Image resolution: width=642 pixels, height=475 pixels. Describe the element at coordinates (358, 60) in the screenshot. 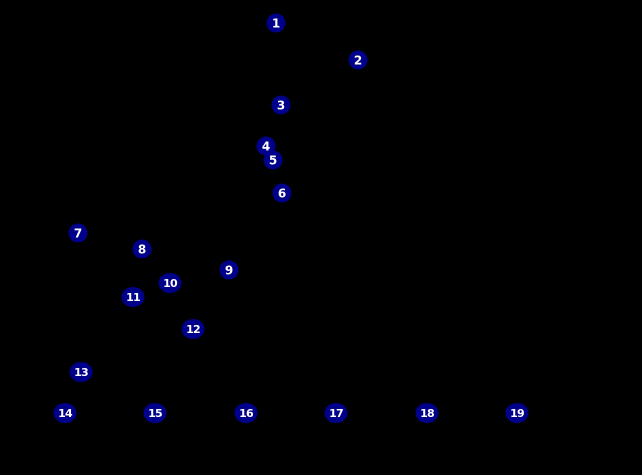

I see `som-marker-2: 2` at that location.